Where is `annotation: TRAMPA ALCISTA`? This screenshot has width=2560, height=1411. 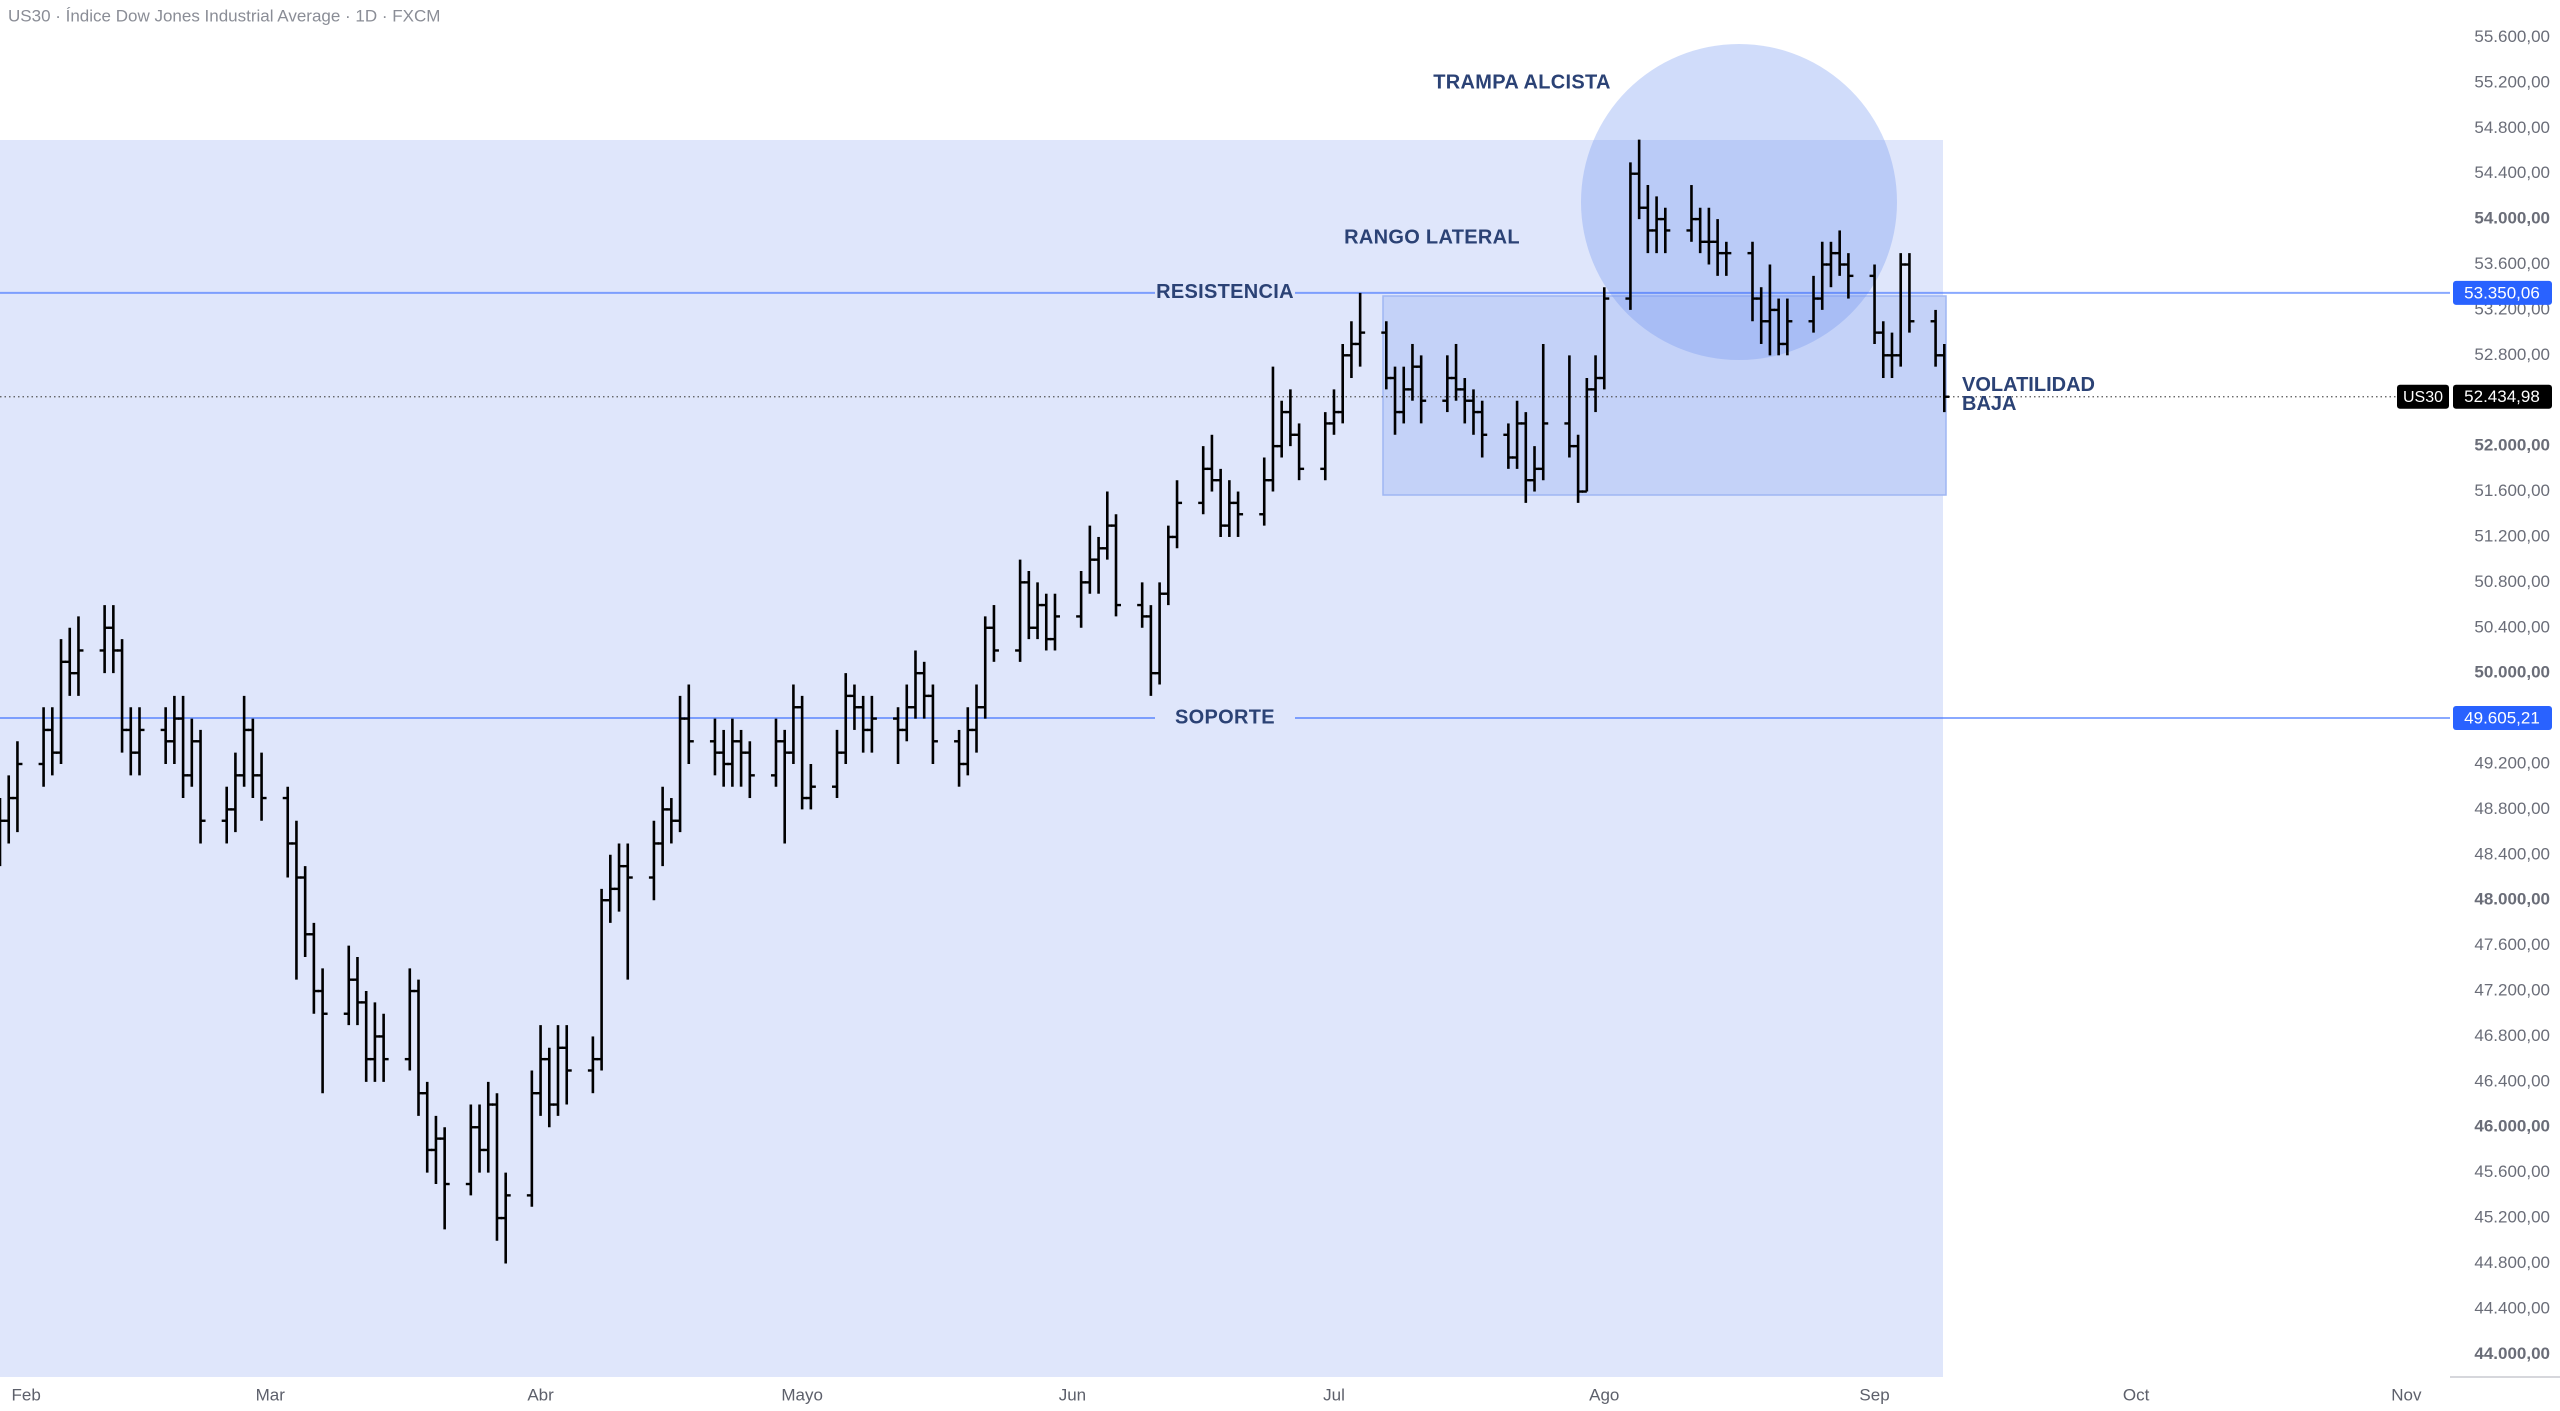 annotation: TRAMPA ALCISTA is located at coordinates (1522, 82).